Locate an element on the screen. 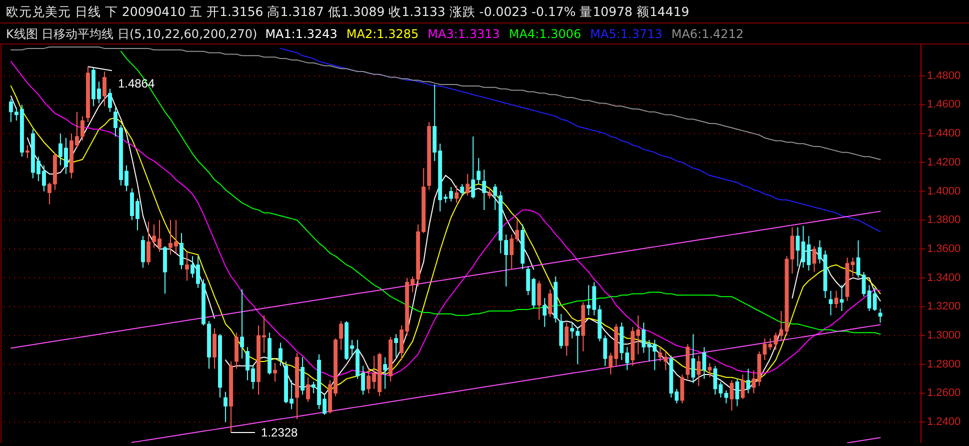  y-tick-label: 1.3800 is located at coordinates (944, 220).